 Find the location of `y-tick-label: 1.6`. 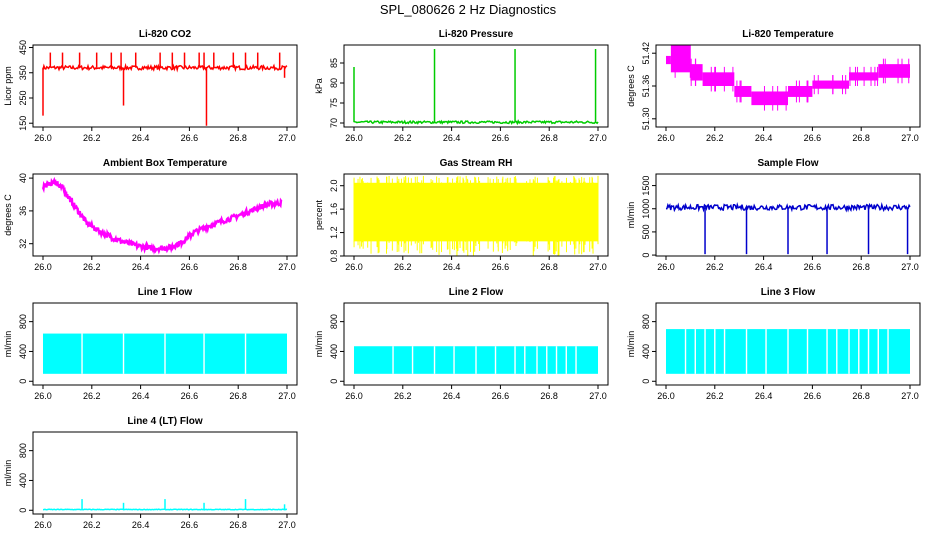

y-tick-label: 1.6 is located at coordinates (334, 209).